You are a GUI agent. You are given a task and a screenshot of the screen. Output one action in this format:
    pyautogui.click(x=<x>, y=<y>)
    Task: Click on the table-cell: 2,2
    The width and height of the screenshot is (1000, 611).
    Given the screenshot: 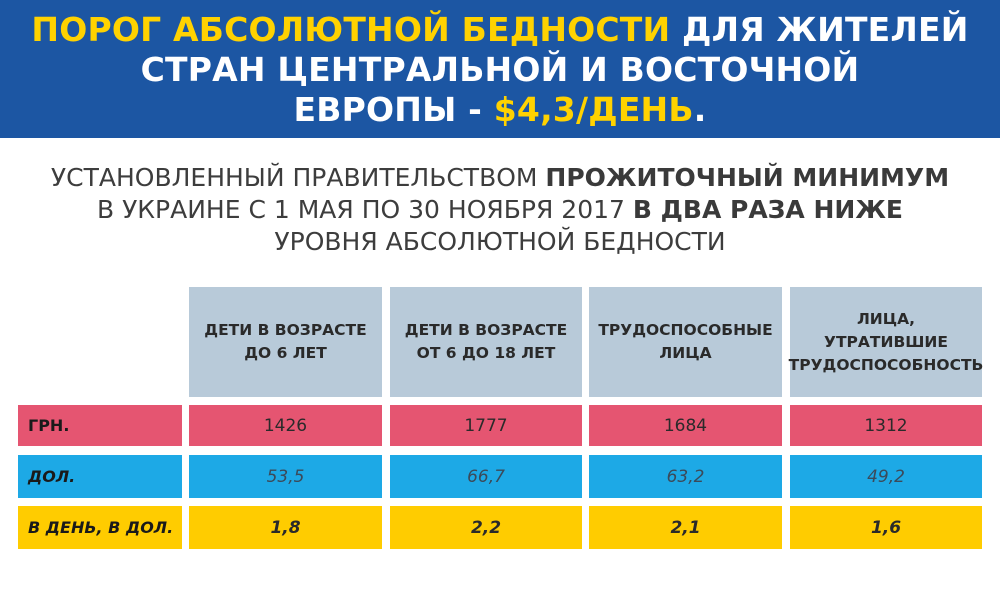 What is the action you would take?
    pyautogui.click(x=486, y=527)
    